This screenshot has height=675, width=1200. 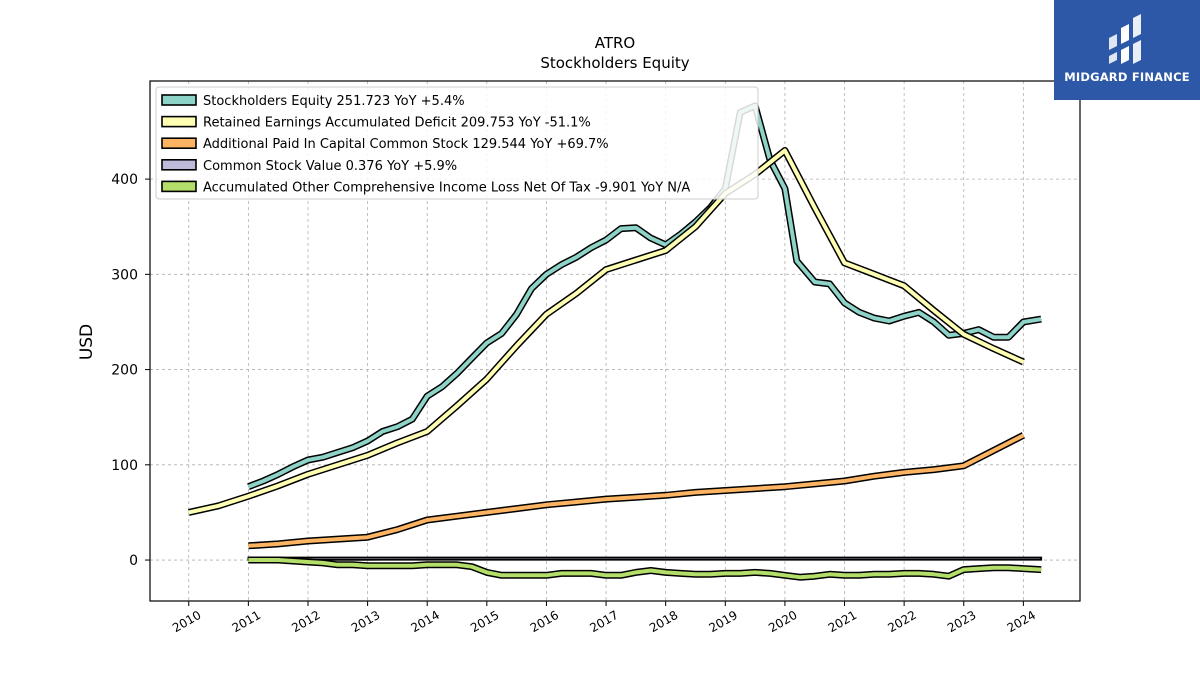 What do you see at coordinates (615, 43) in the screenshot?
I see `chart-title: ATRO` at bounding box center [615, 43].